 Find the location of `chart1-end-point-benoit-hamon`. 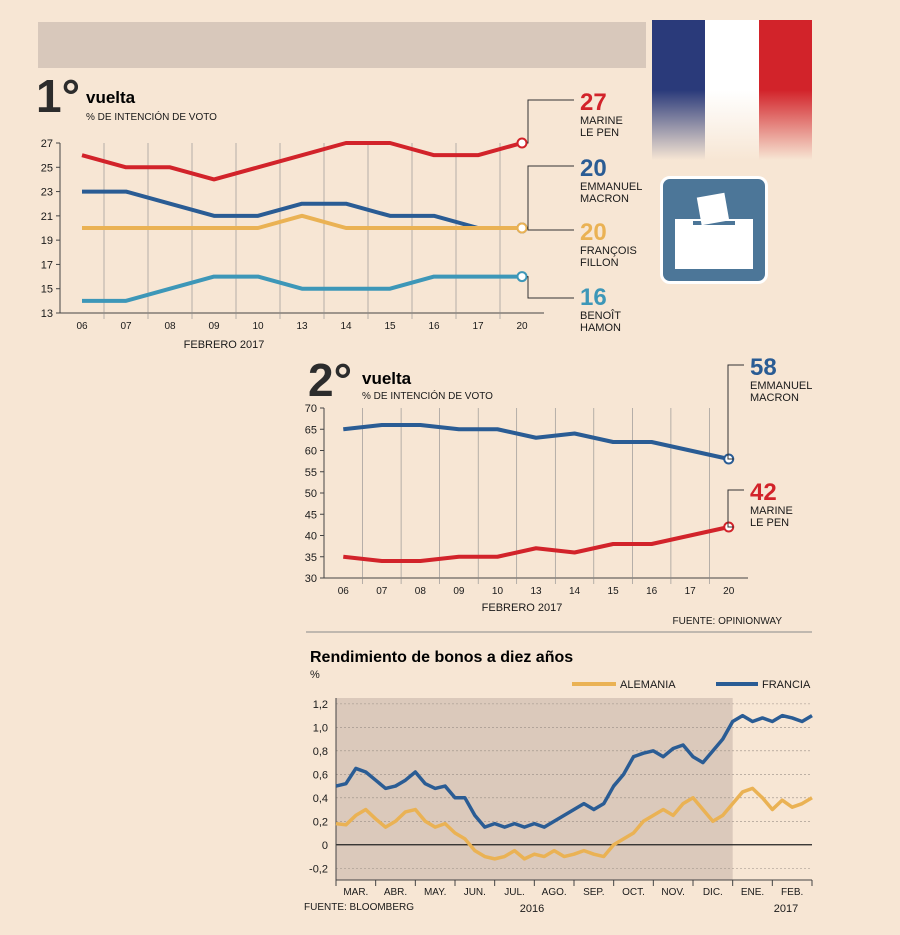

chart1-end-point-benoit-hamon is located at coordinates (522, 277).